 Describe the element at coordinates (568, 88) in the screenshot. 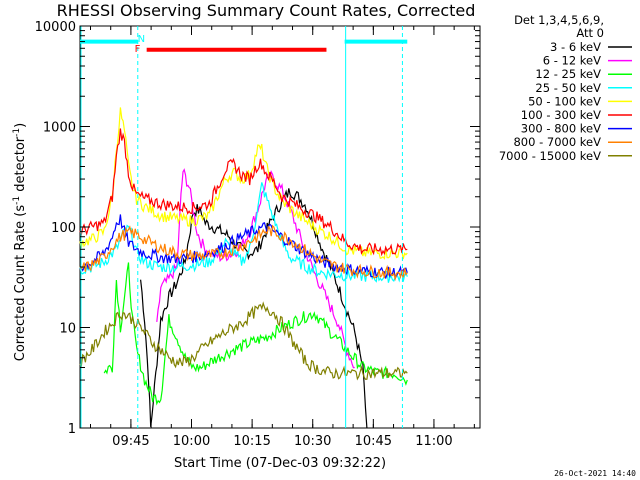

I see `legend-entry-label: 25 - 50 keV` at that location.